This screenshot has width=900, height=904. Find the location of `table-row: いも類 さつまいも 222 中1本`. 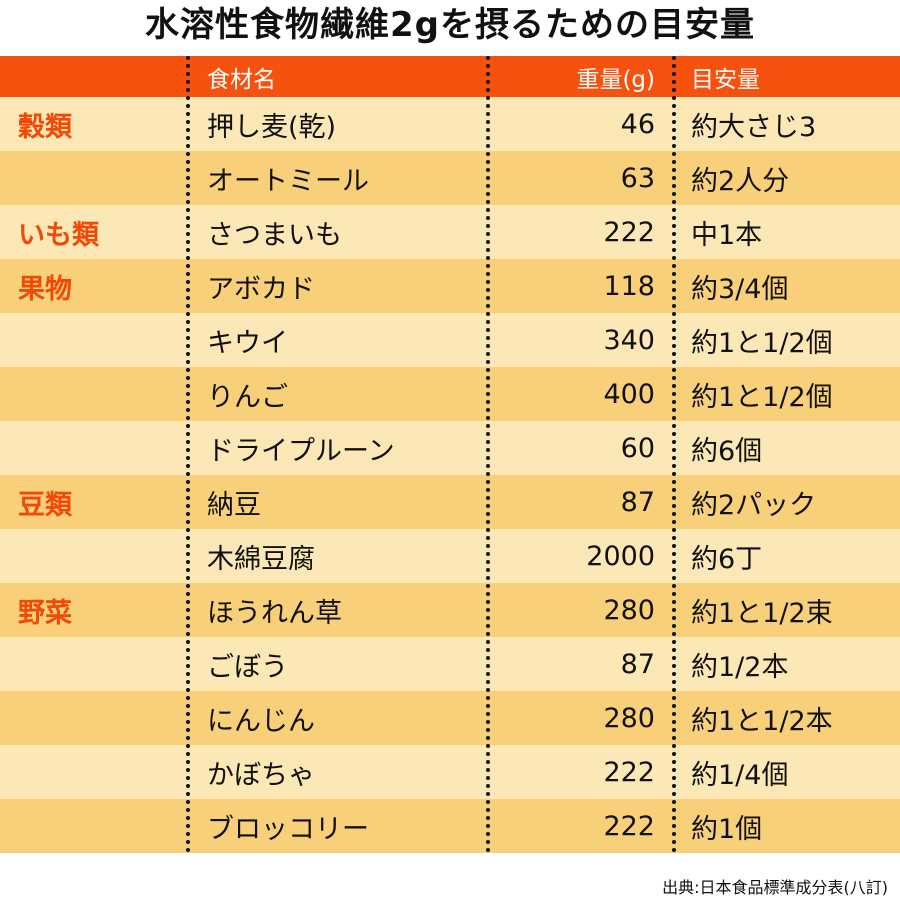

table-row: いも類 さつまいも 222 中1本 is located at coordinates (450, 232).